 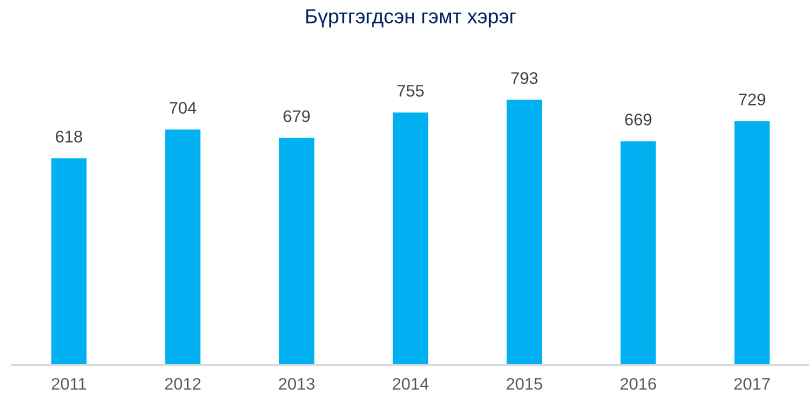 What do you see at coordinates (524, 78) in the screenshot?
I see `data-label: 793` at bounding box center [524, 78].